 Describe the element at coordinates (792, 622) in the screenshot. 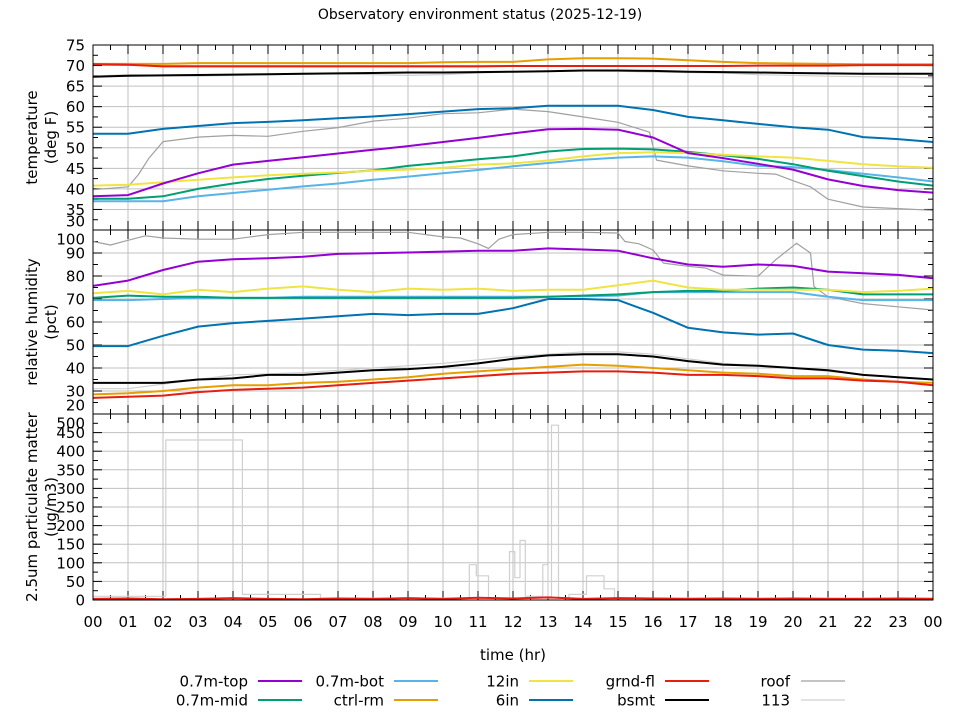

I see `x-tick-label: 20` at that location.